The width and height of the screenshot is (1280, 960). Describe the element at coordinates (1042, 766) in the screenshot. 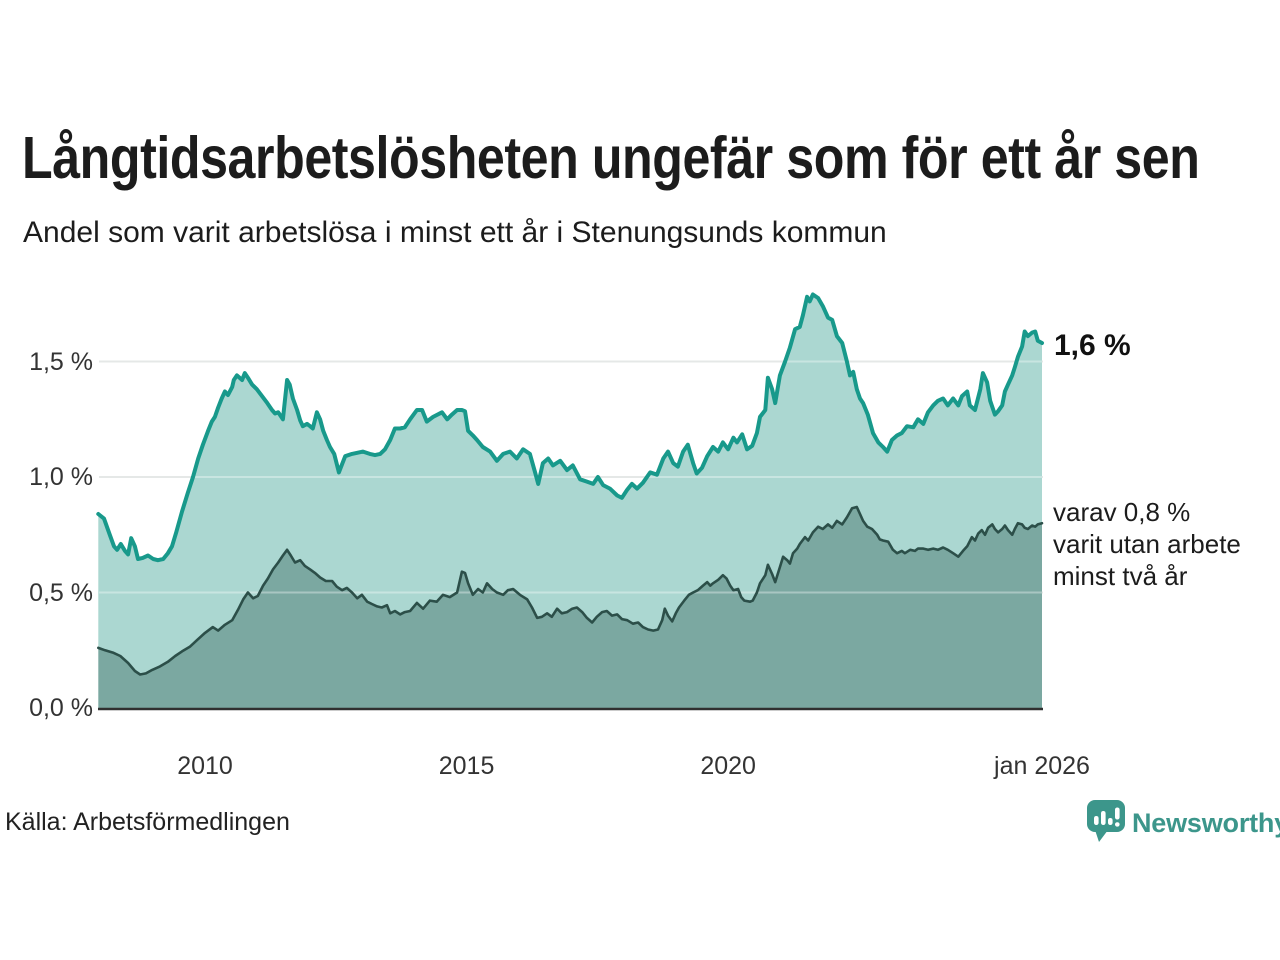

I see `x-tick-label: jan 2026` at that location.